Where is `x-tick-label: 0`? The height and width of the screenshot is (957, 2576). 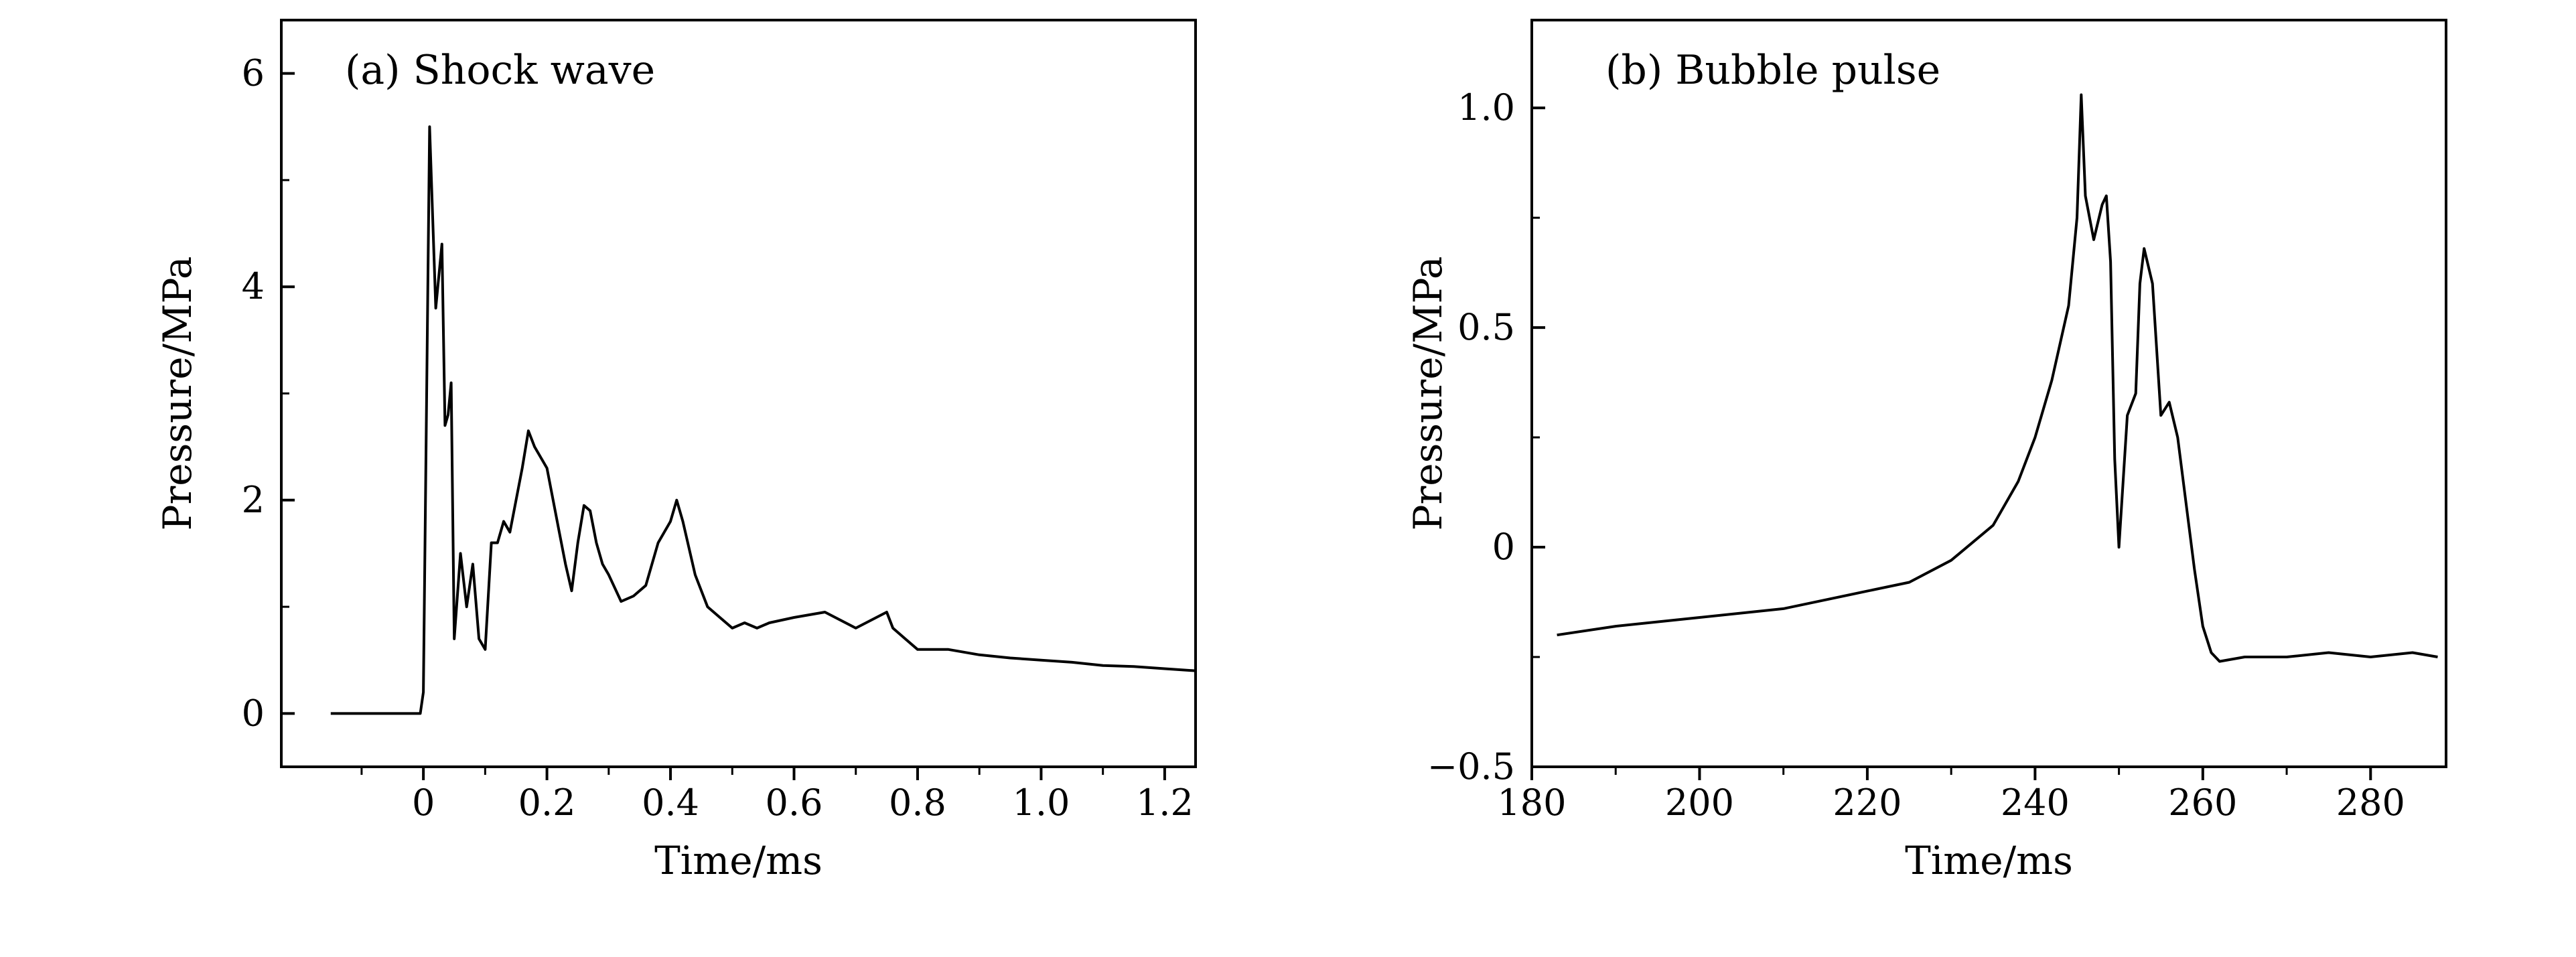
x-tick-label: 0 is located at coordinates (423, 803).